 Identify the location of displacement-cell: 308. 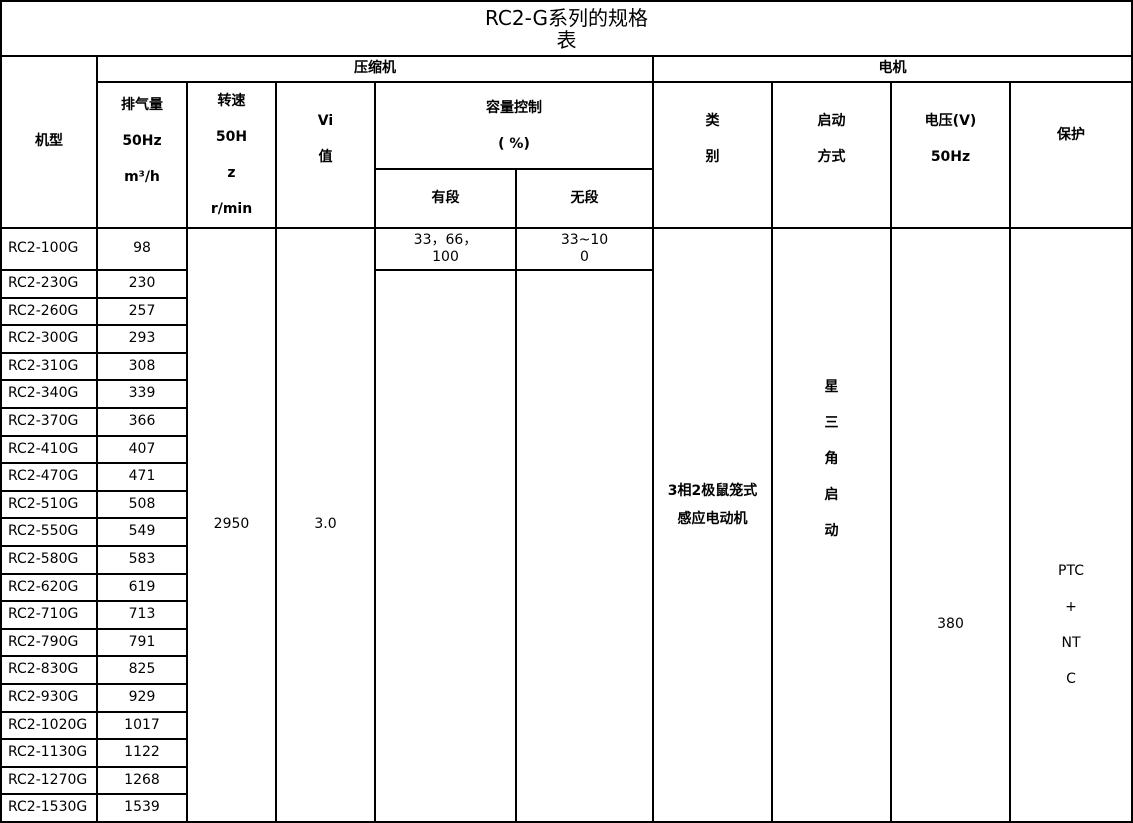
(142, 366).